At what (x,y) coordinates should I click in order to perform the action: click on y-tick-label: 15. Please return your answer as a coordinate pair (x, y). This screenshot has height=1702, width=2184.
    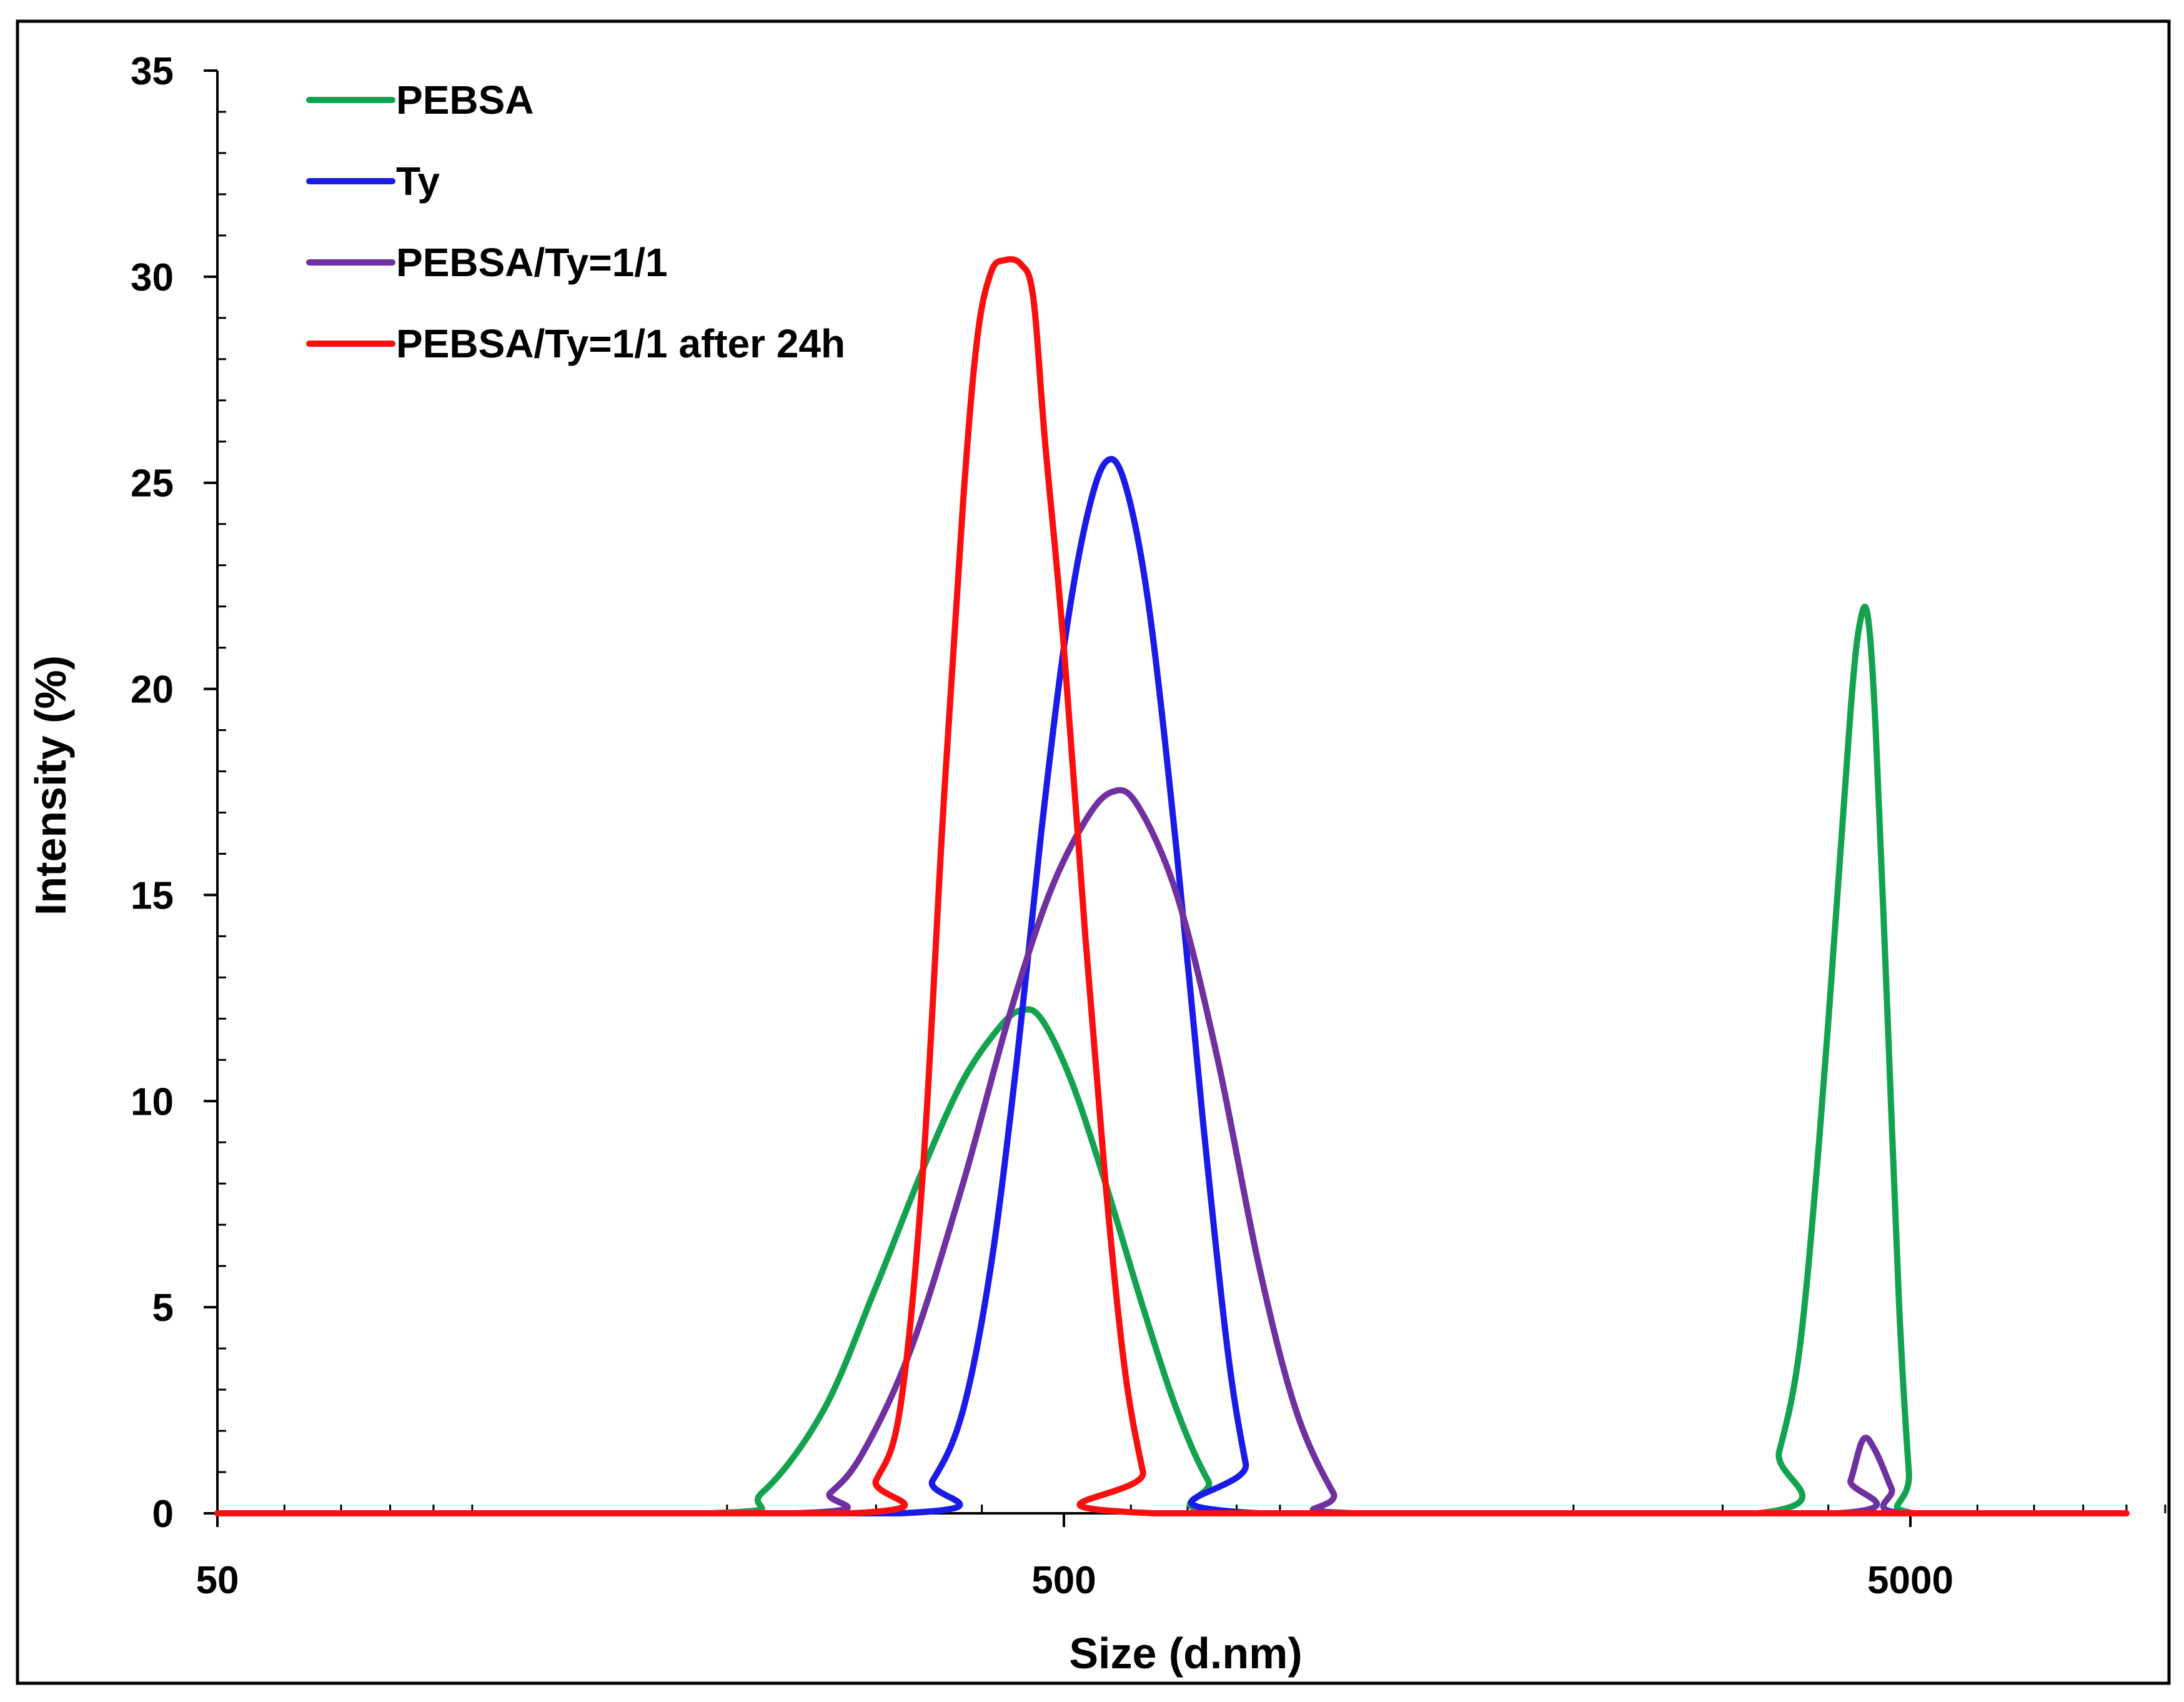
    Looking at the image, I should click on (152, 895).